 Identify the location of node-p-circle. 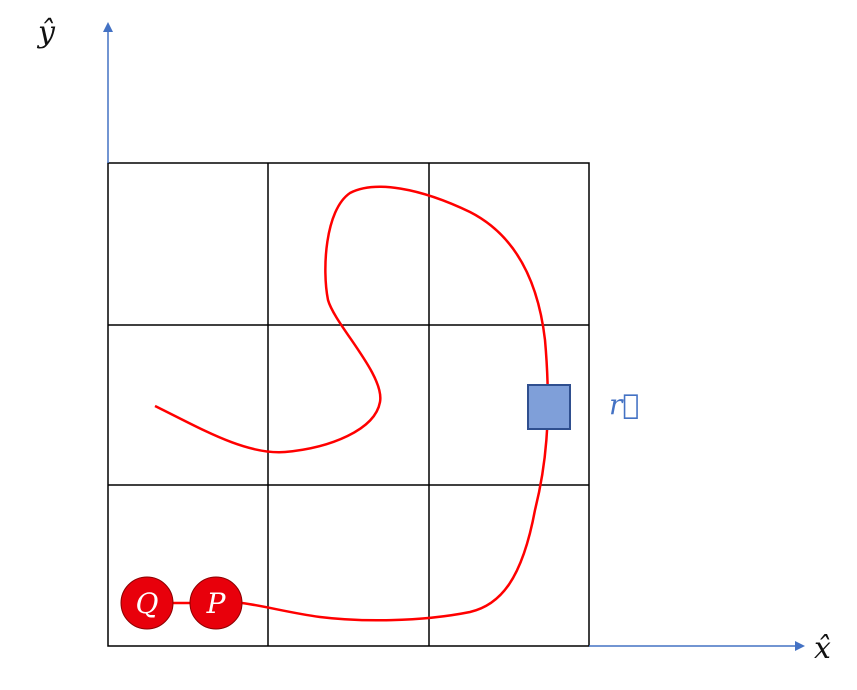
(216, 603).